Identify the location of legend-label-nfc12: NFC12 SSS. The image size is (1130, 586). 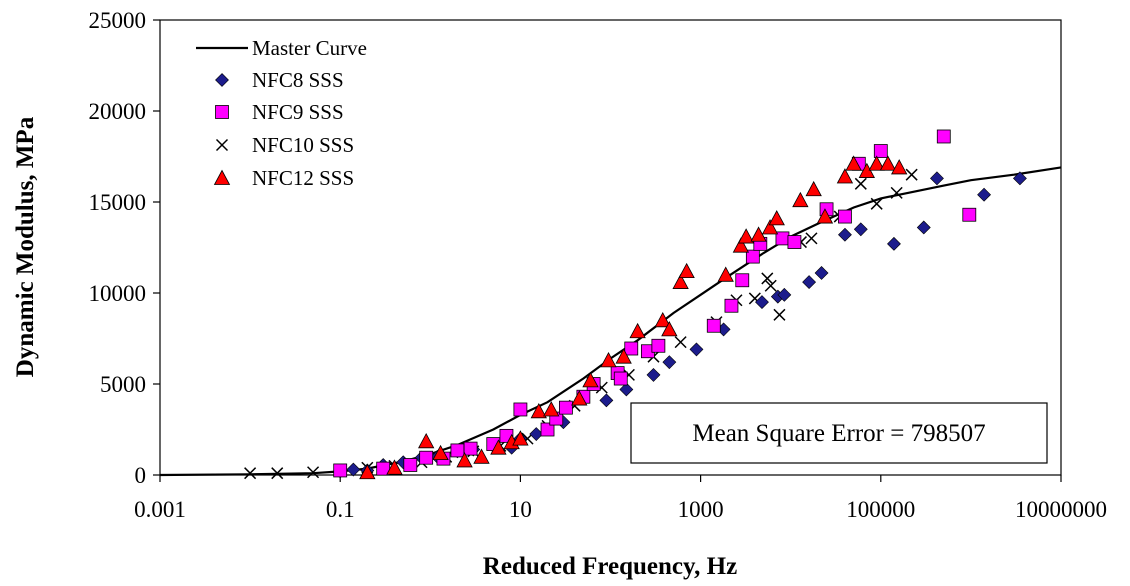
(303, 178).